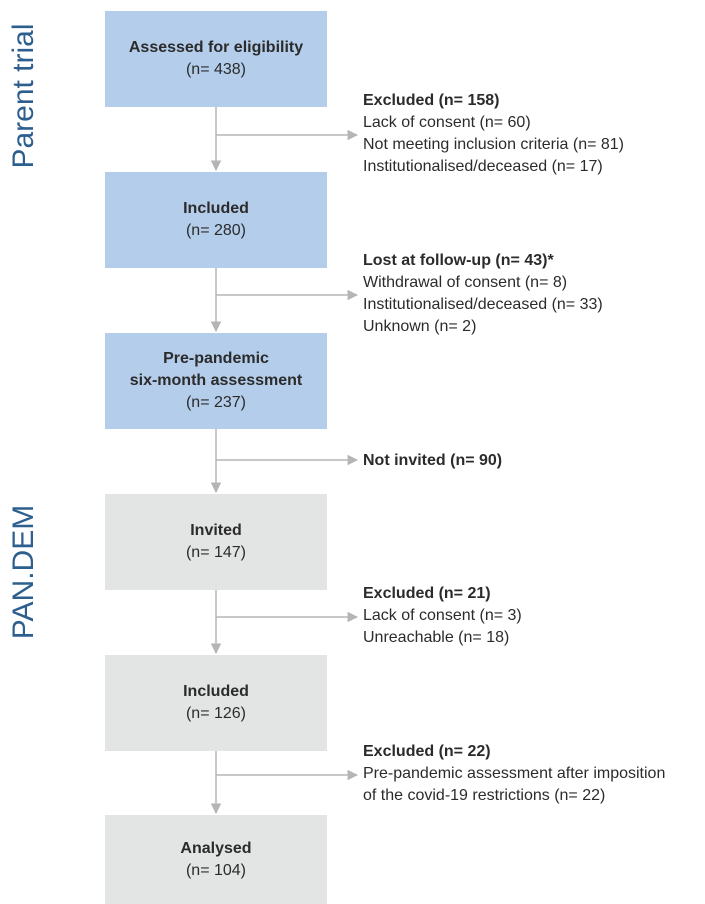 Image resolution: width=705 pixels, height=904 pixels. Describe the element at coordinates (447, 122) in the screenshot. I see `note-line: Lack of consent (n= 60)` at that location.